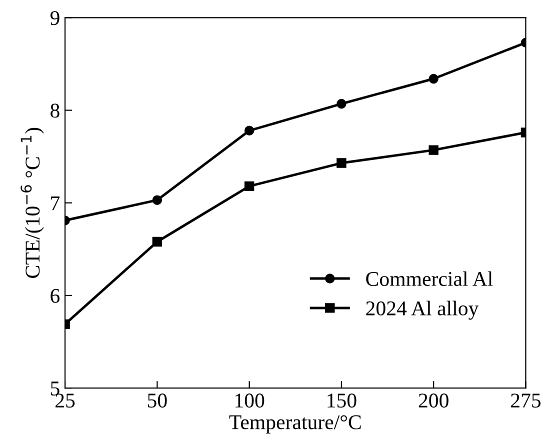 This screenshot has height=441, width=542. I want to click on x-tick-label: 200, so click(433, 401).